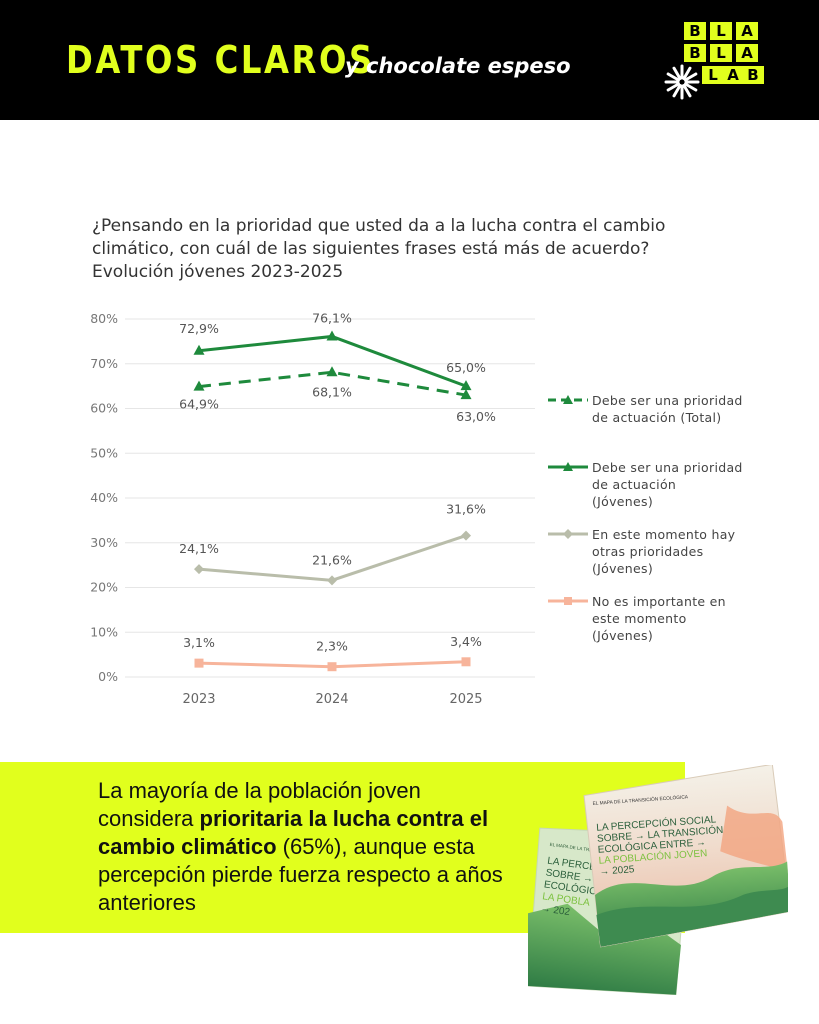  Describe the element at coordinates (466, 367) in the screenshot. I see `data-label: 65,0%` at that location.